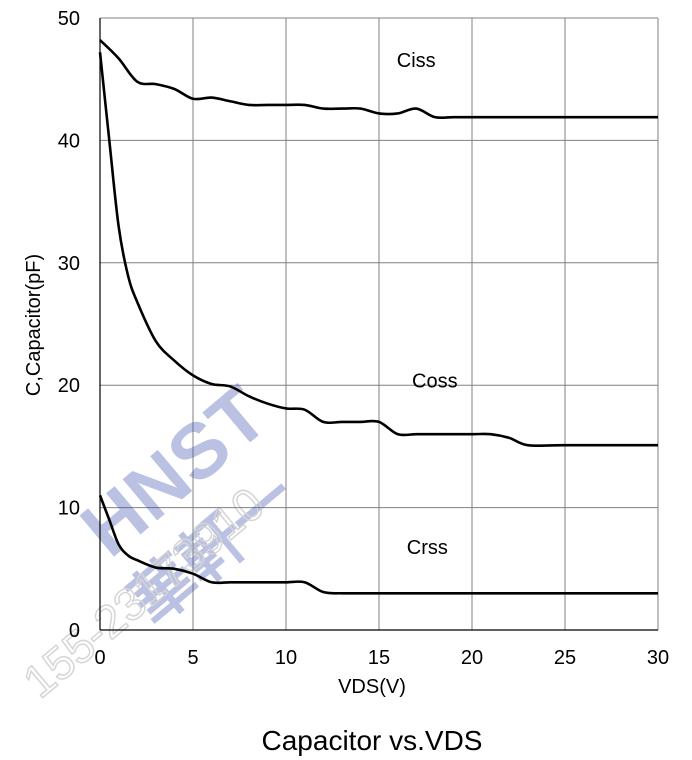 Image resolution: width=692 pixels, height=760 pixels. What do you see at coordinates (416, 61) in the screenshot?
I see `series-label-ciss: Ciss` at bounding box center [416, 61].